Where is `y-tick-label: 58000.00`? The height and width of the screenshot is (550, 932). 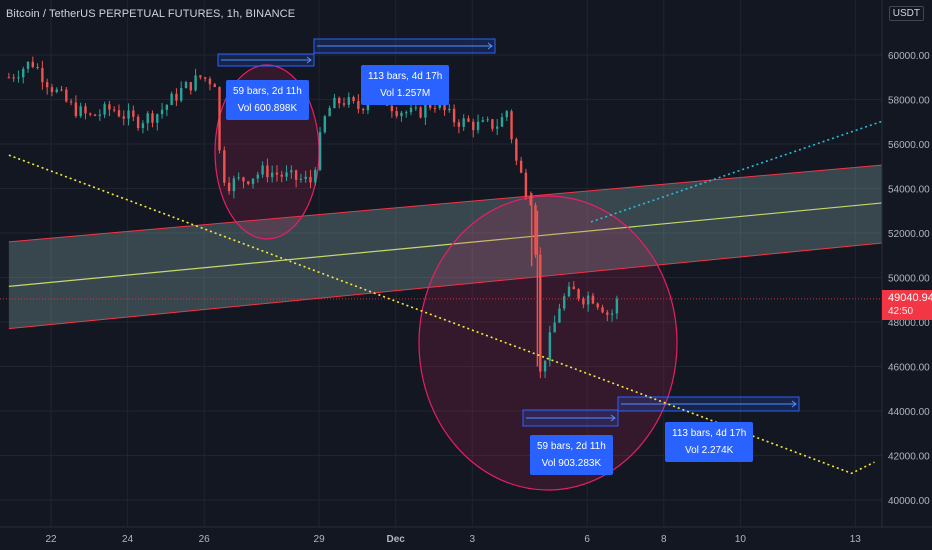 y-tick-label: 58000.00 is located at coordinates (909, 101).